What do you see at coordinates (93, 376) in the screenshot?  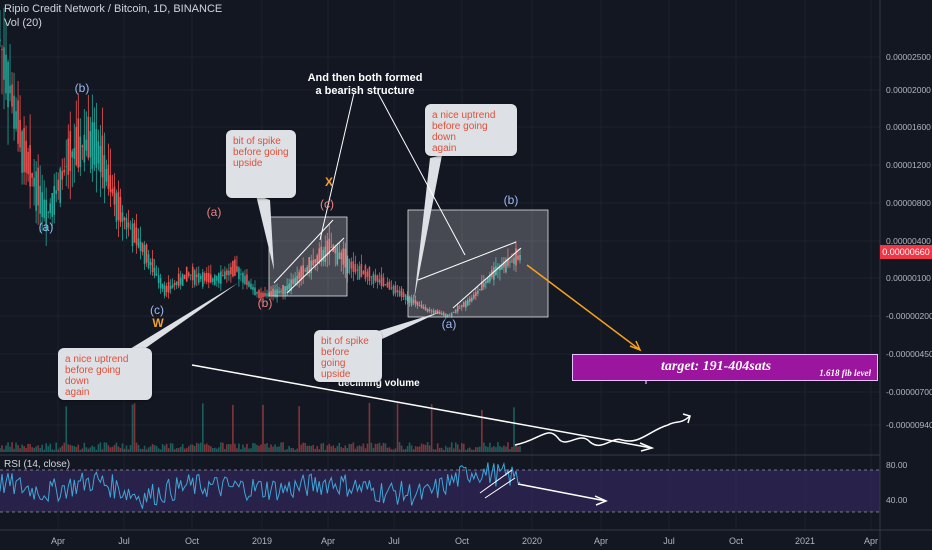 I see `callout-line: before going down` at bounding box center [93, 376].